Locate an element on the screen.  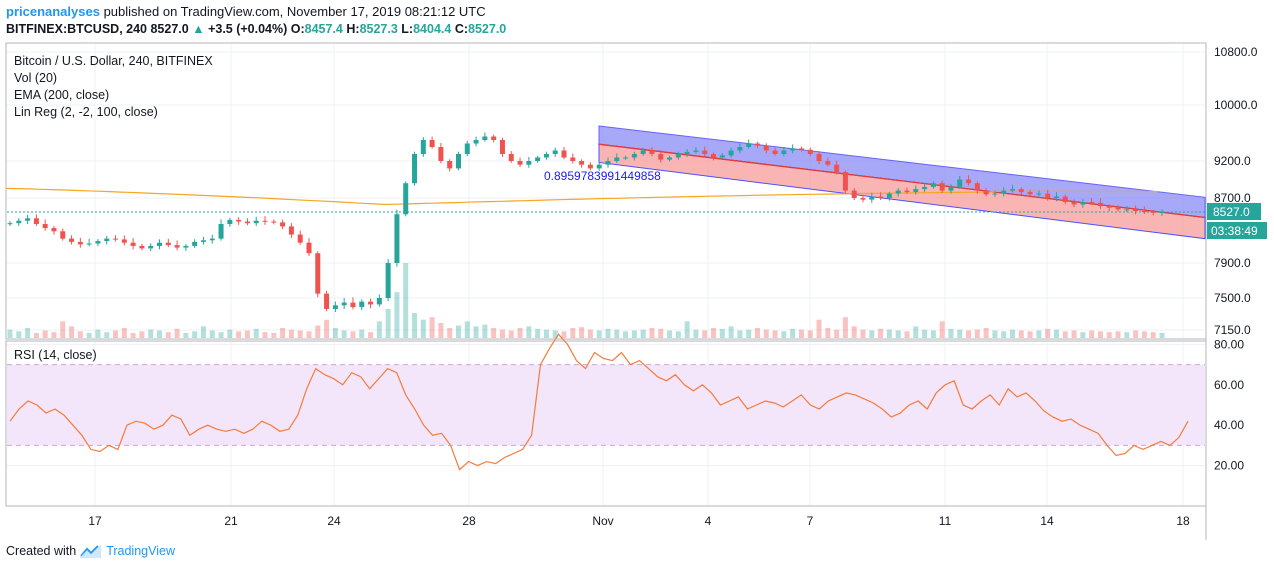
open-value: 8457.4 is located at coordinates (323, 29).